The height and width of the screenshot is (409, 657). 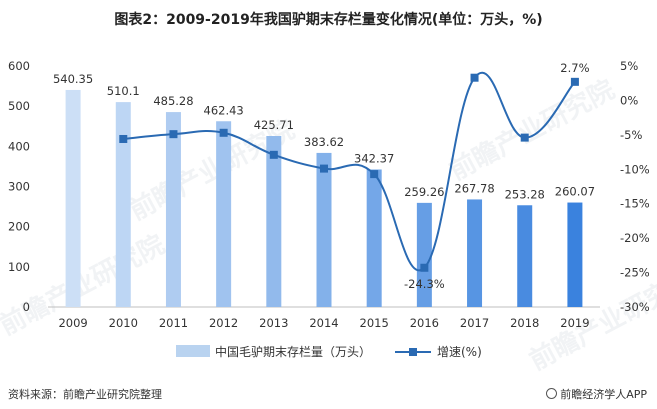 I want to click on bar-value-label: 342.37, so click(x=374, y=158).